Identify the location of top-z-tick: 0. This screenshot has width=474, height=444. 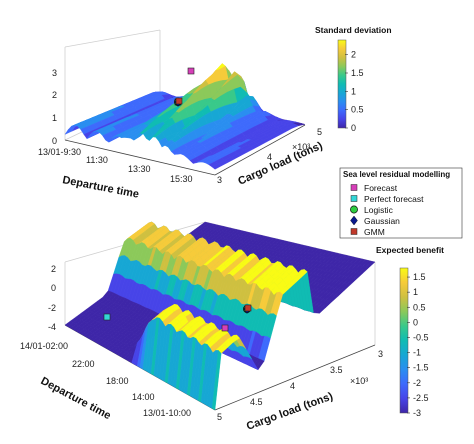
(54, 141).